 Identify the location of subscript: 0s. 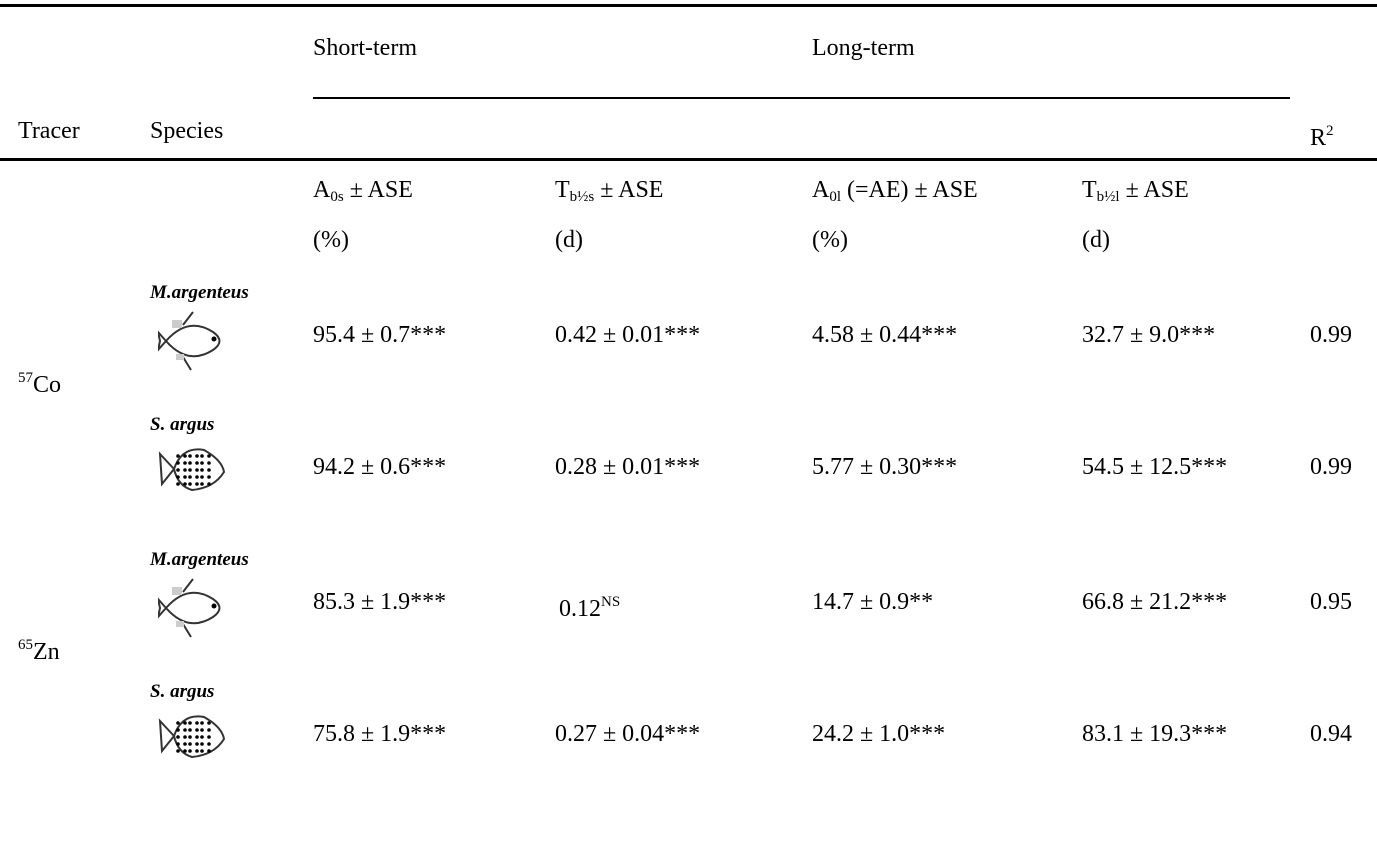
(337, 197).